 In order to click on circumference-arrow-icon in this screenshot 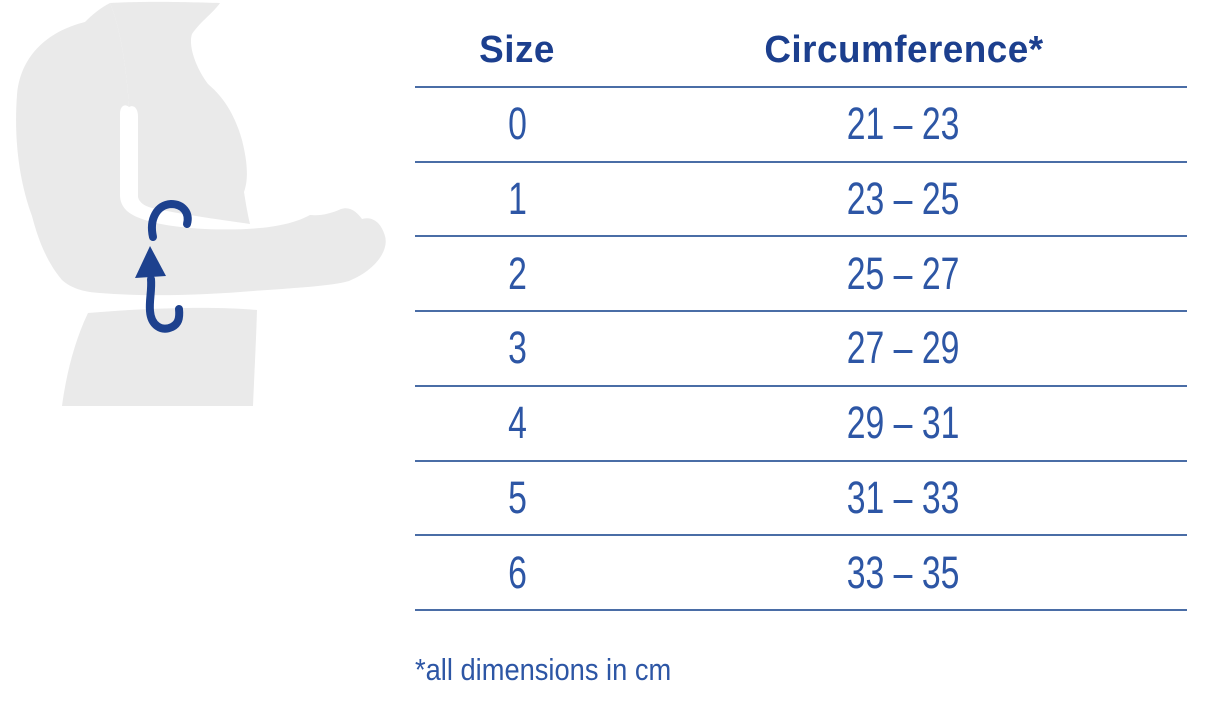, I will do `click(163, 266)`.